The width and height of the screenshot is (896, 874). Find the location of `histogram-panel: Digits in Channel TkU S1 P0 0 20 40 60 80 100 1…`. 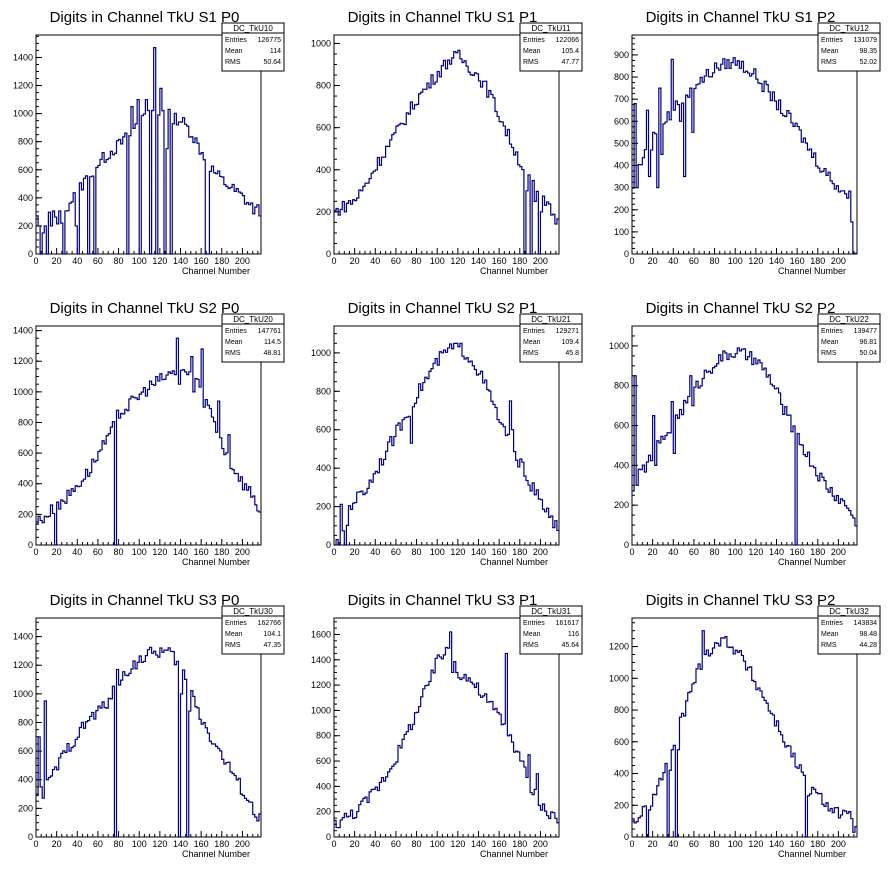

histogram-panel: Digits in Channel TkU S1 P0 0 20 40 60 80 100 1… is located at coordinates (149, 142).